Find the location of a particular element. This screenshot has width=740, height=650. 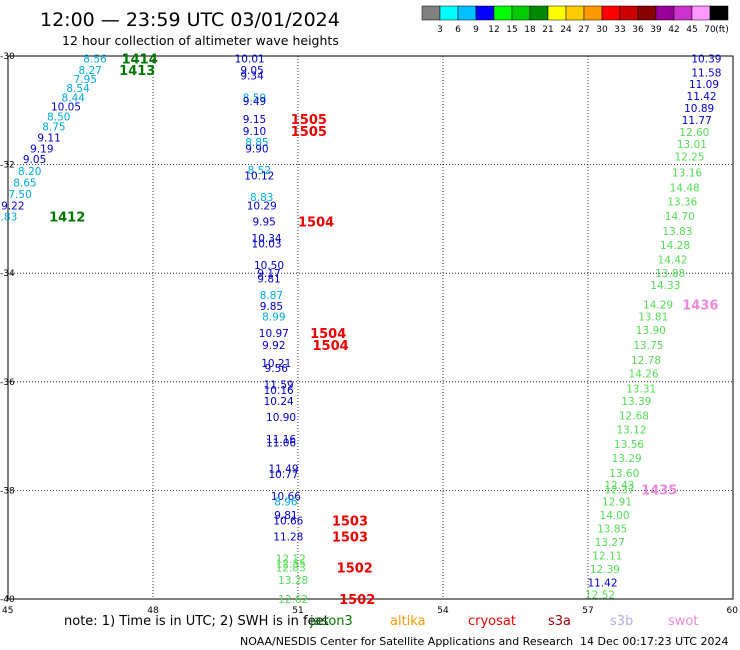

wave-height-label: 8.44 is located at coordinates (74, 98).